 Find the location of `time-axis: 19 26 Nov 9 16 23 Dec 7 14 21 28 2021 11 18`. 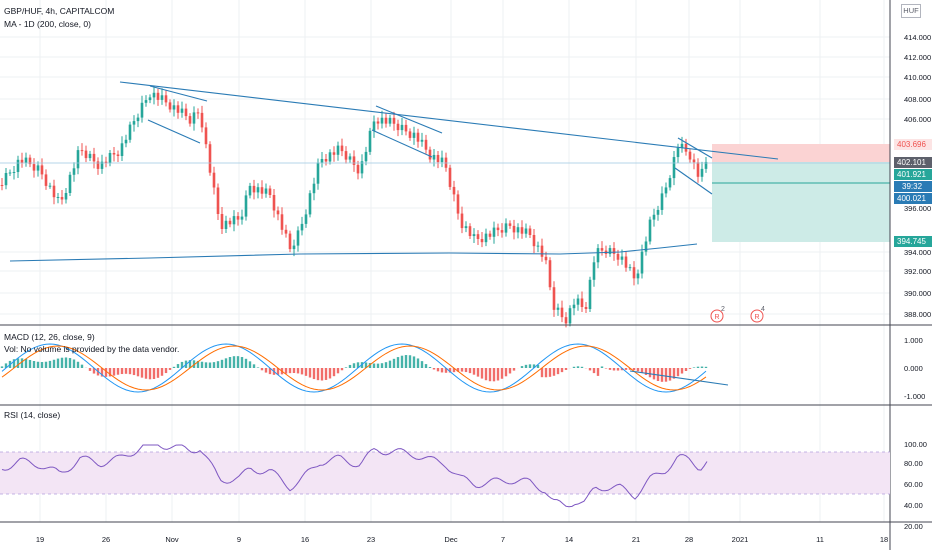

time-axis: 19 26 Nov 9 16 23 Dec 7 14 21 28 2021 11 18 is located at coordinates (462, 539).